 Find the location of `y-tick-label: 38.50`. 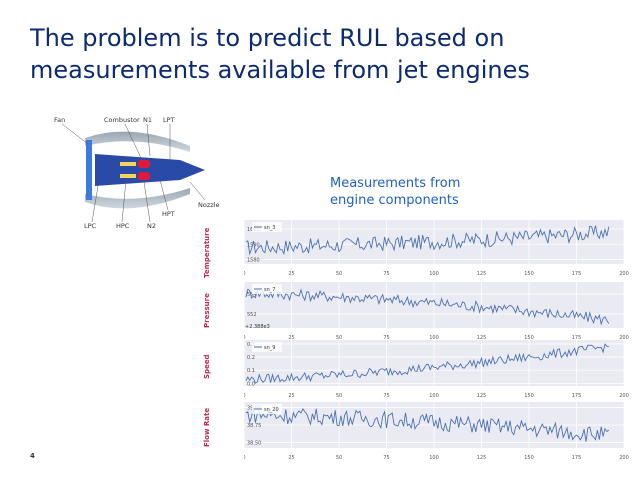

y-tick-label: 38.50 is located at coordinates (254, 443).